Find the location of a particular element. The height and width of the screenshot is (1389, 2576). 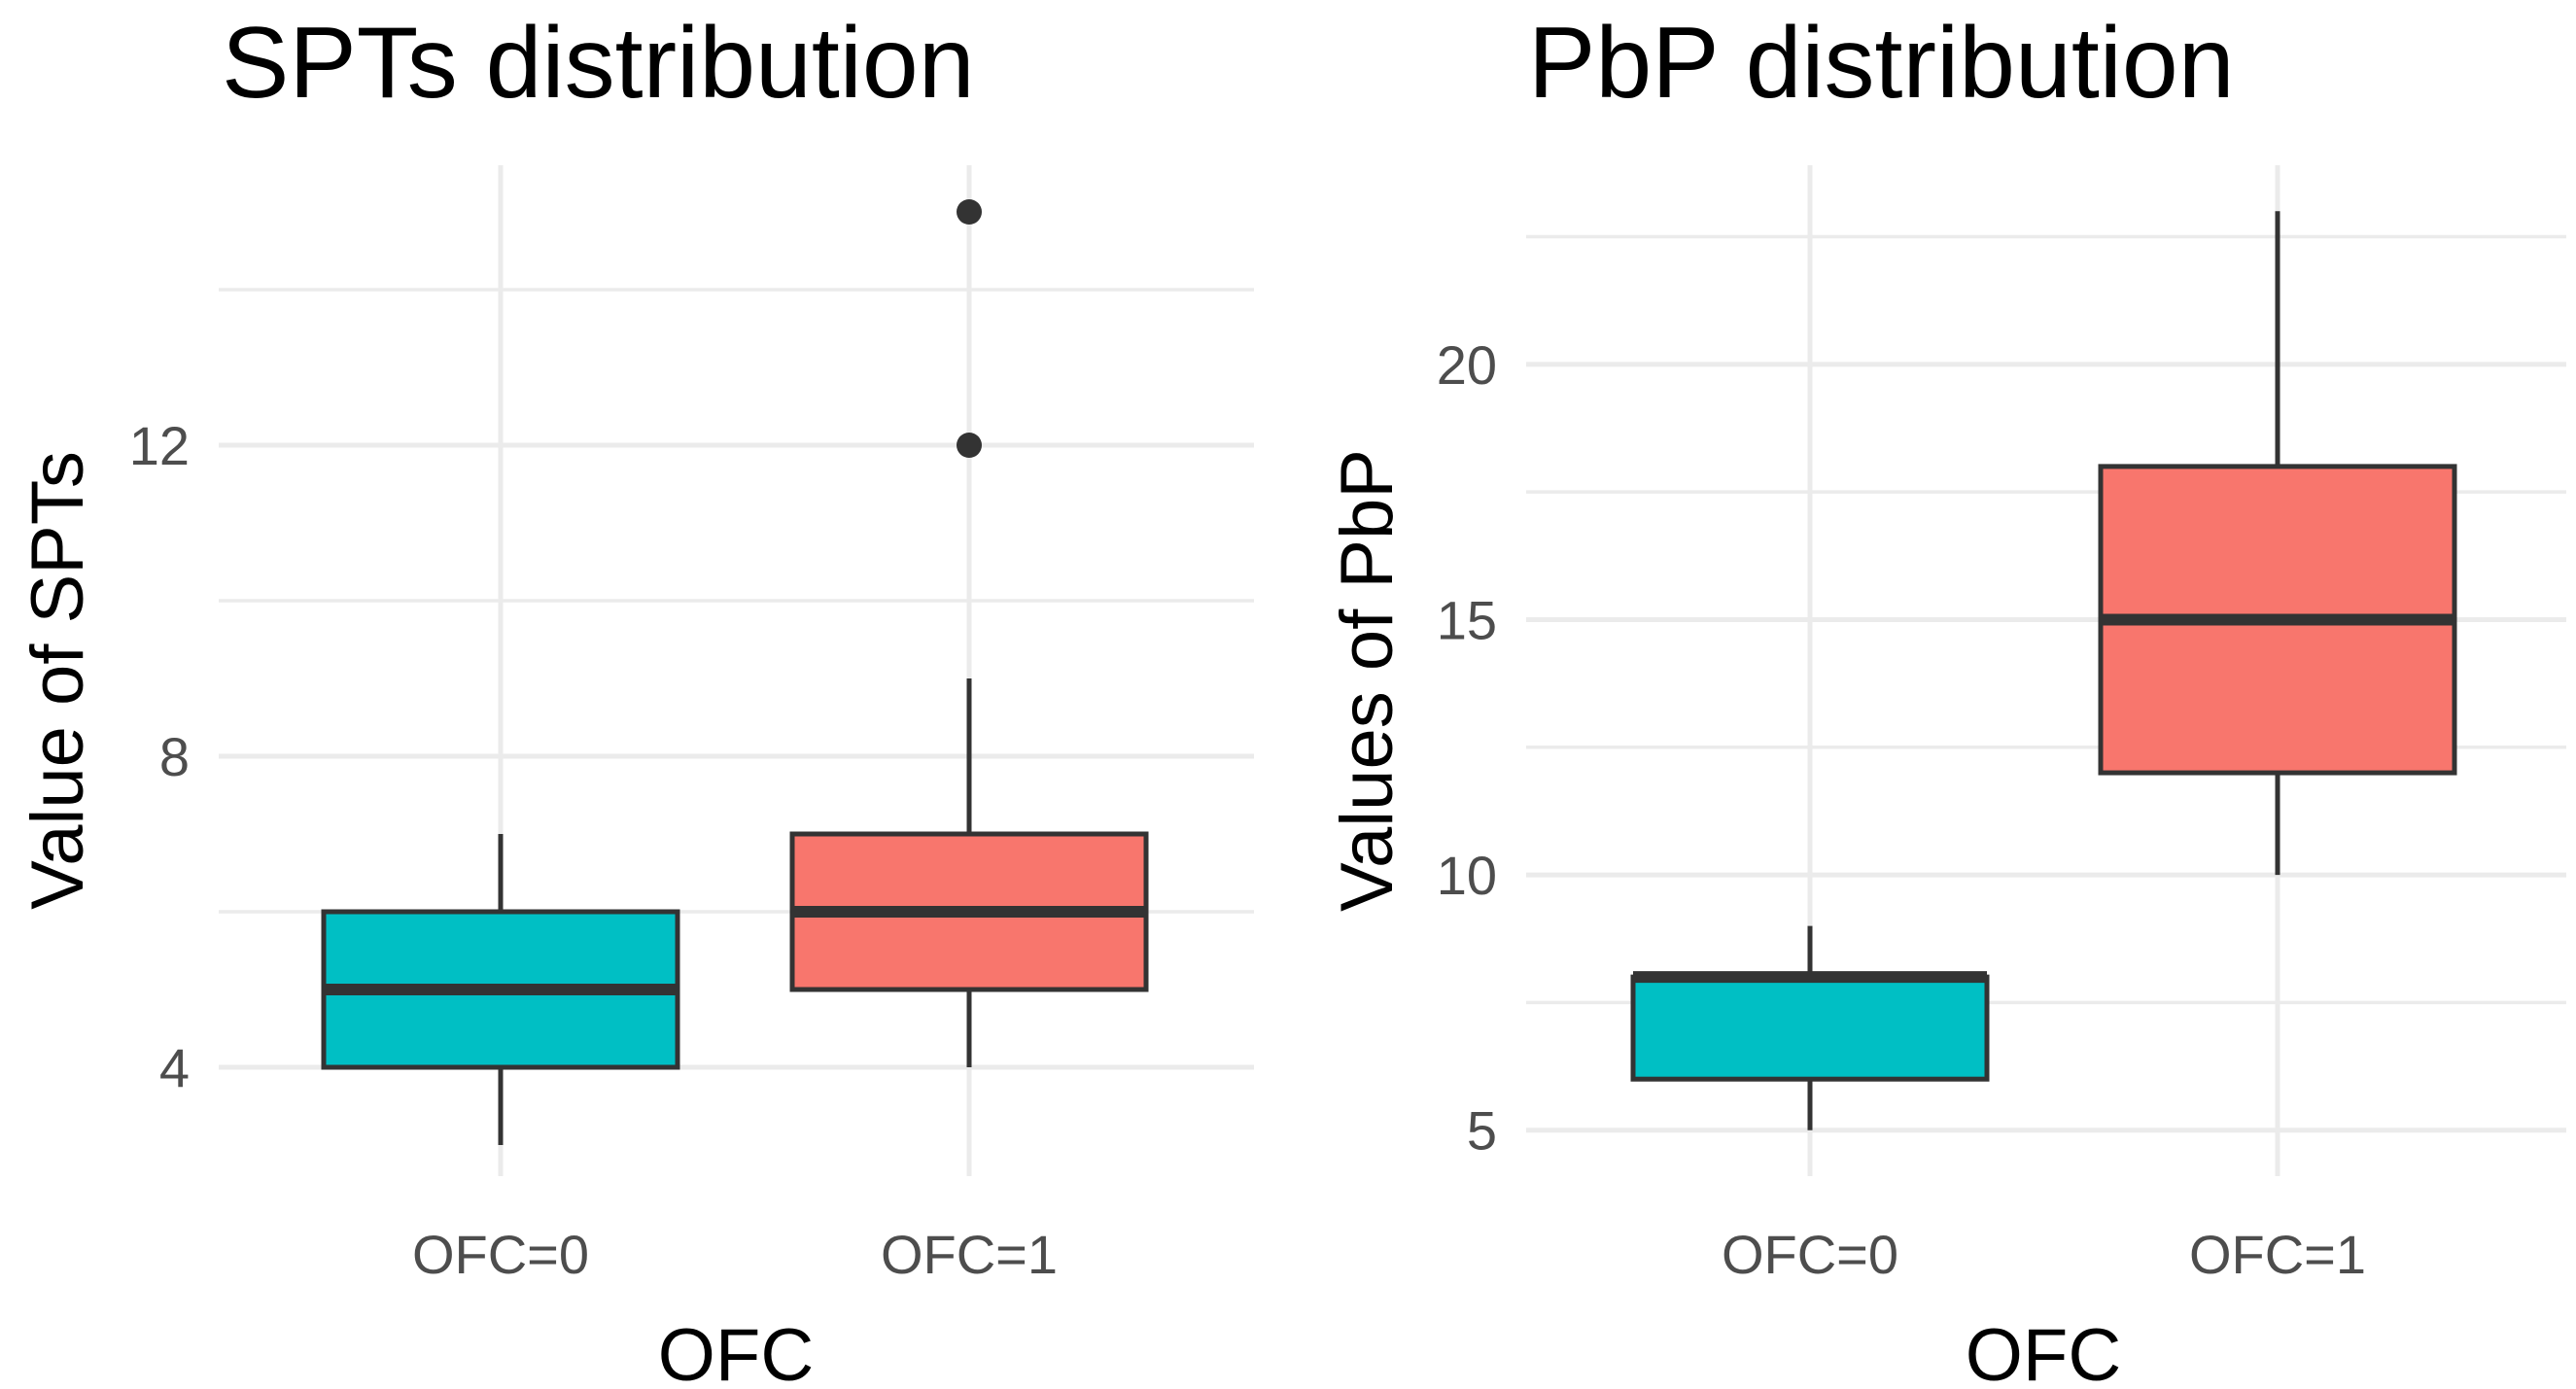

y-axis-title: Value of SPTs is located at coordinates (58, 680).